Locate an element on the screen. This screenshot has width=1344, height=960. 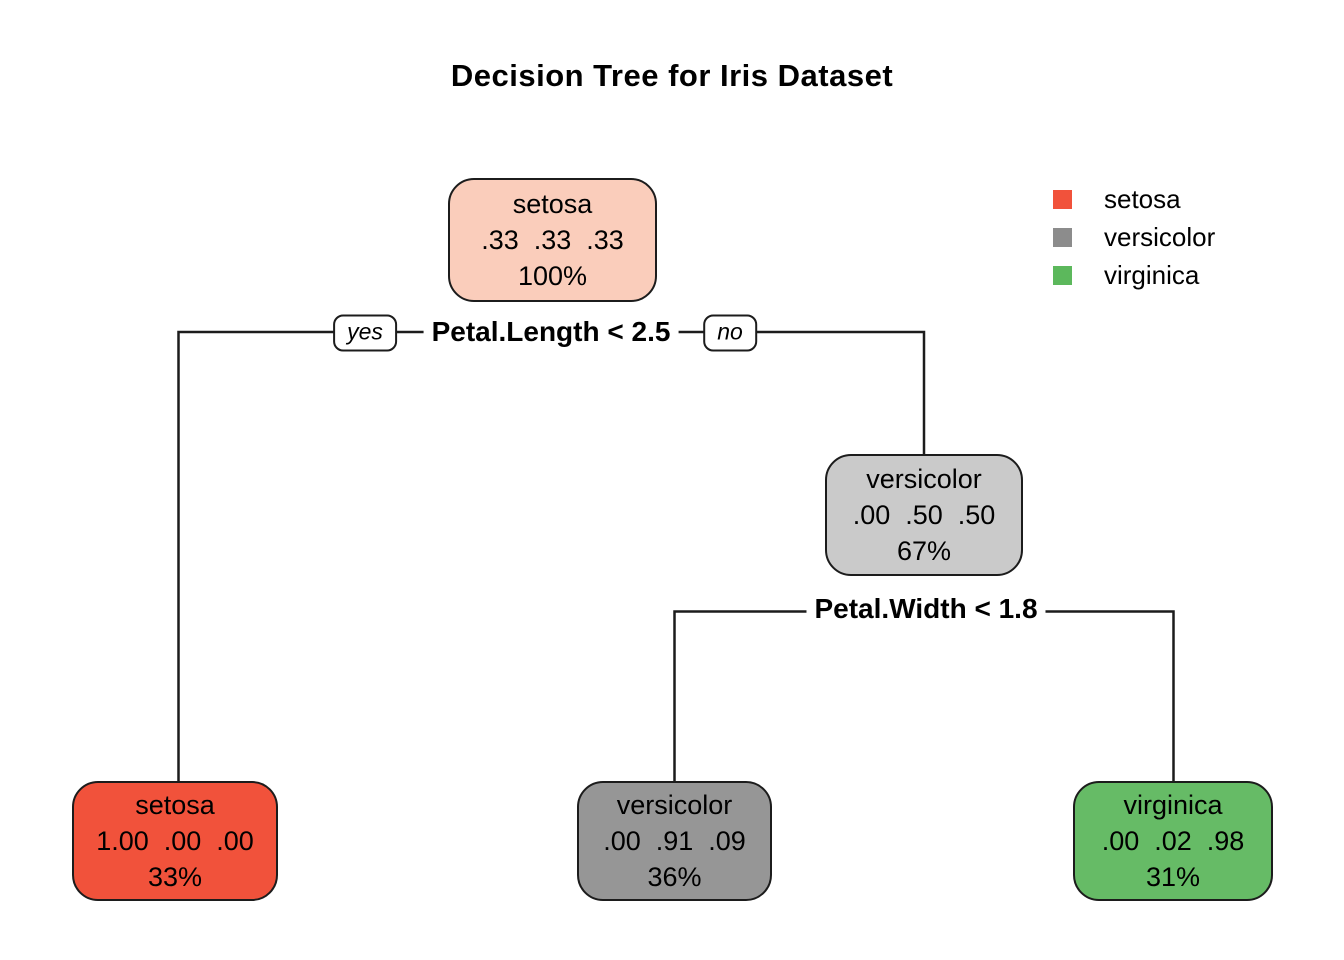
class-legend: setosa versicolor virginica is located at coordinates (1134, 237).